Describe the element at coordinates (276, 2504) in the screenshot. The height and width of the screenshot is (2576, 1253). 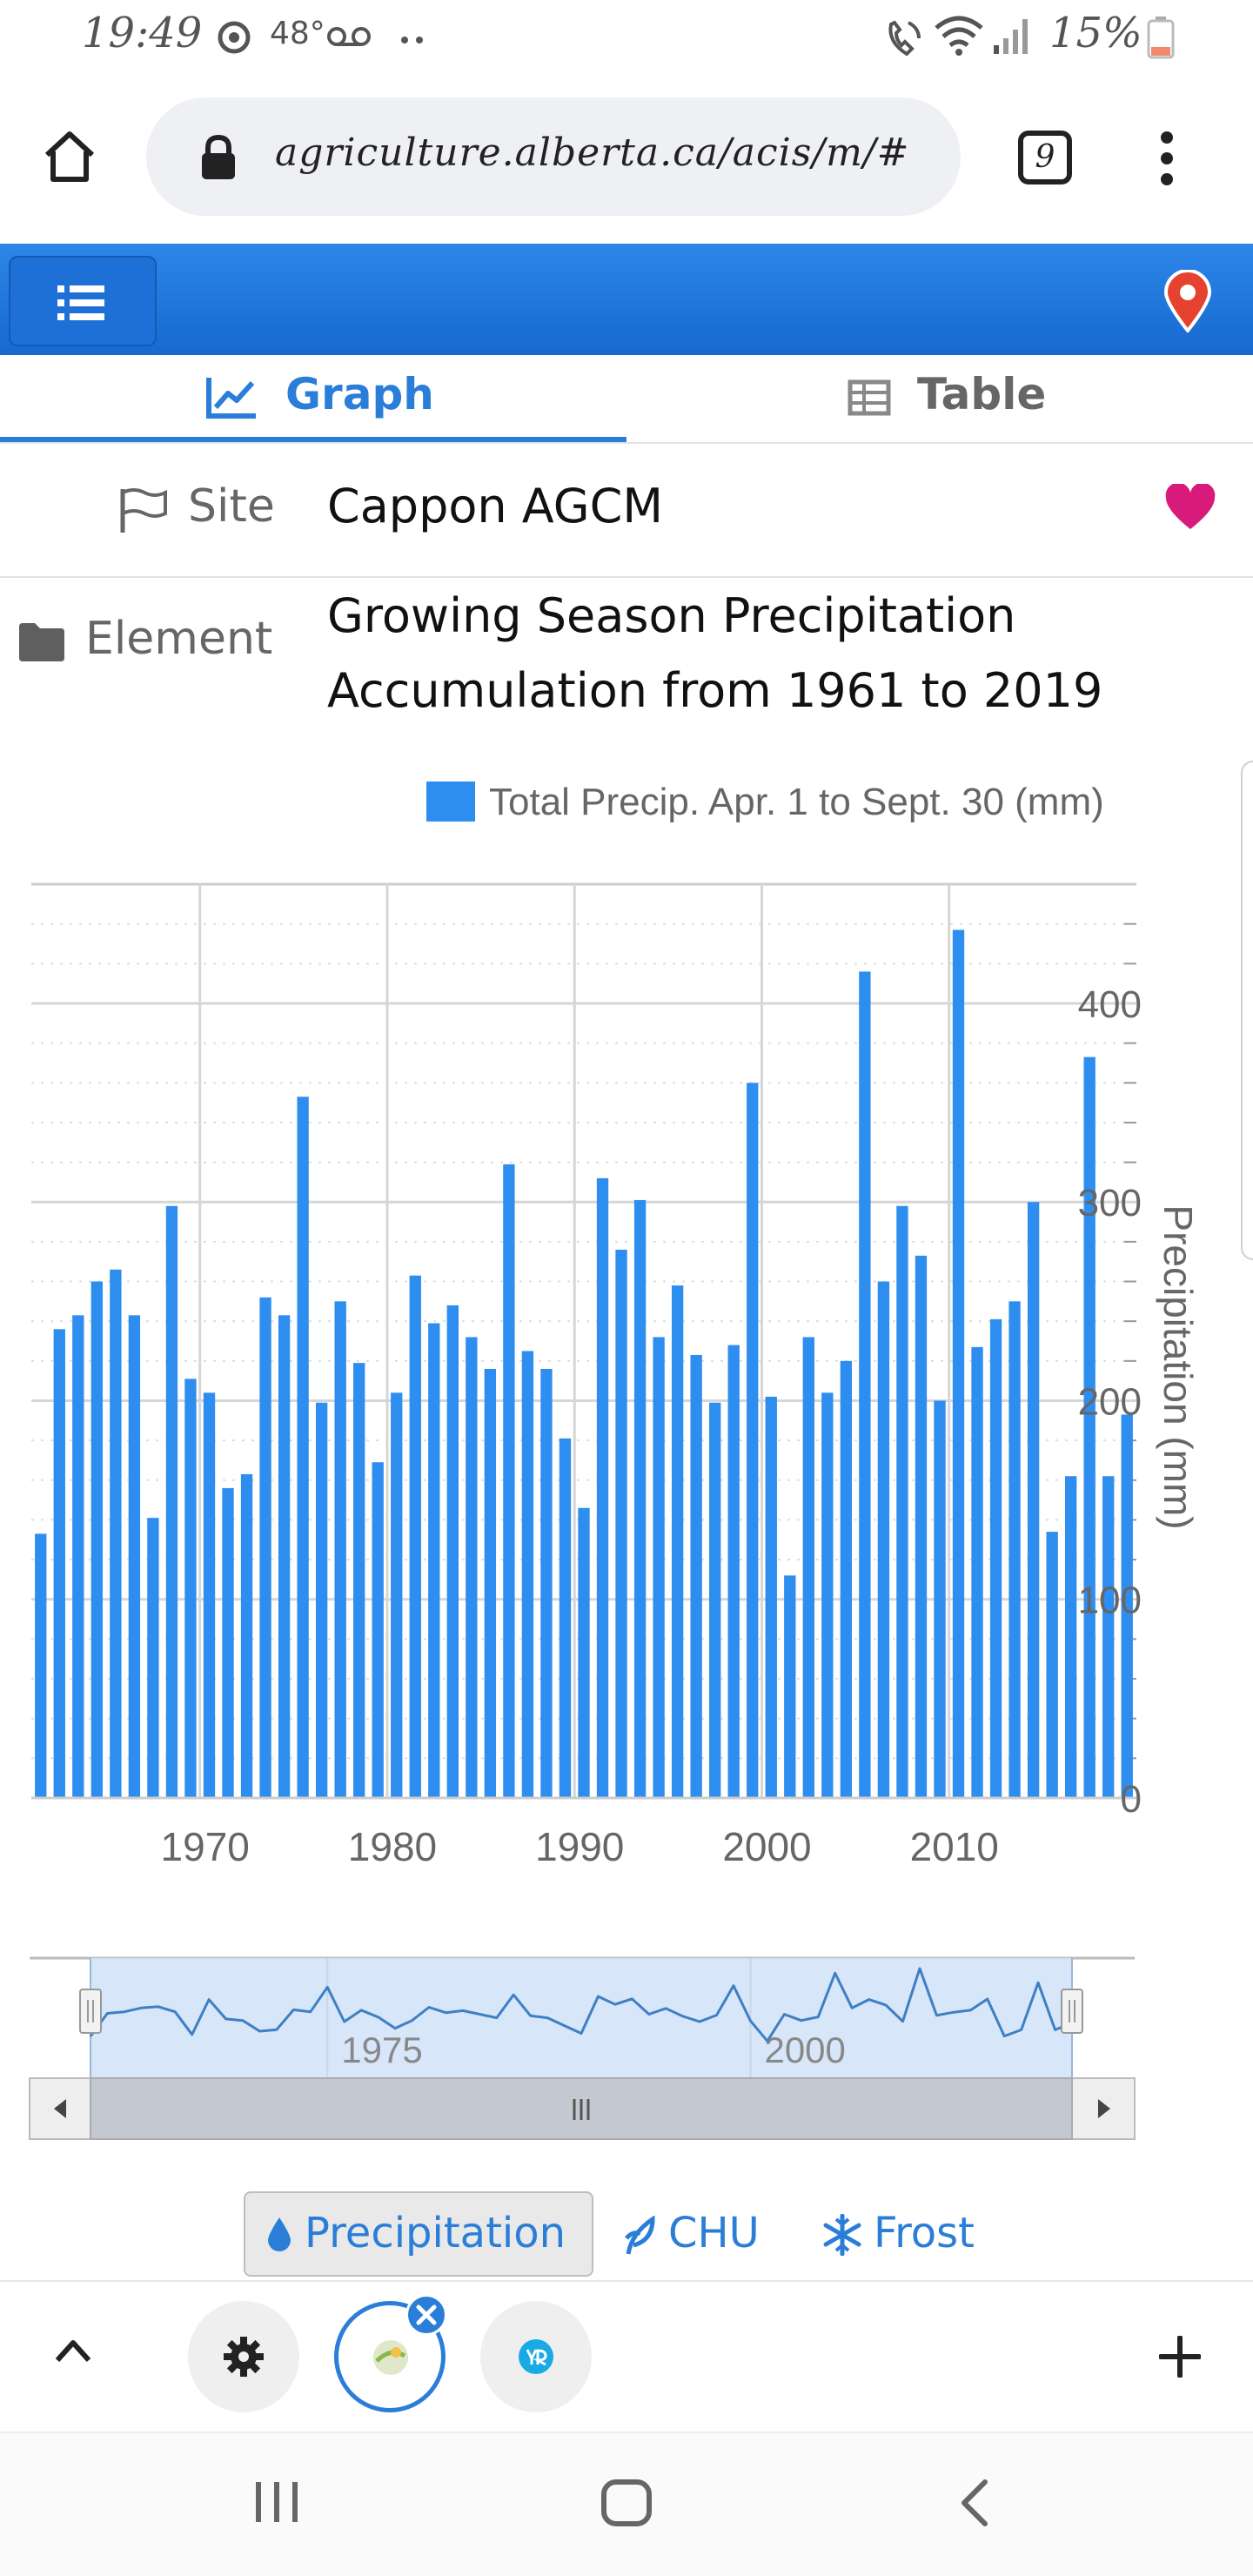
I see `recent-apps-icon` at that location.